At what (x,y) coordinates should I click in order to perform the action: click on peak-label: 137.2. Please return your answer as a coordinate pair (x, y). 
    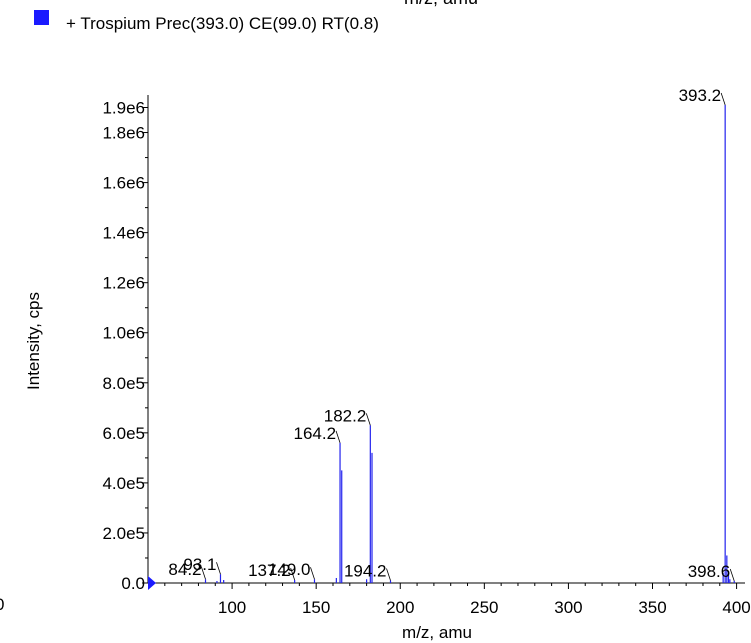
    Looking at the image, I should click on (269, 570).